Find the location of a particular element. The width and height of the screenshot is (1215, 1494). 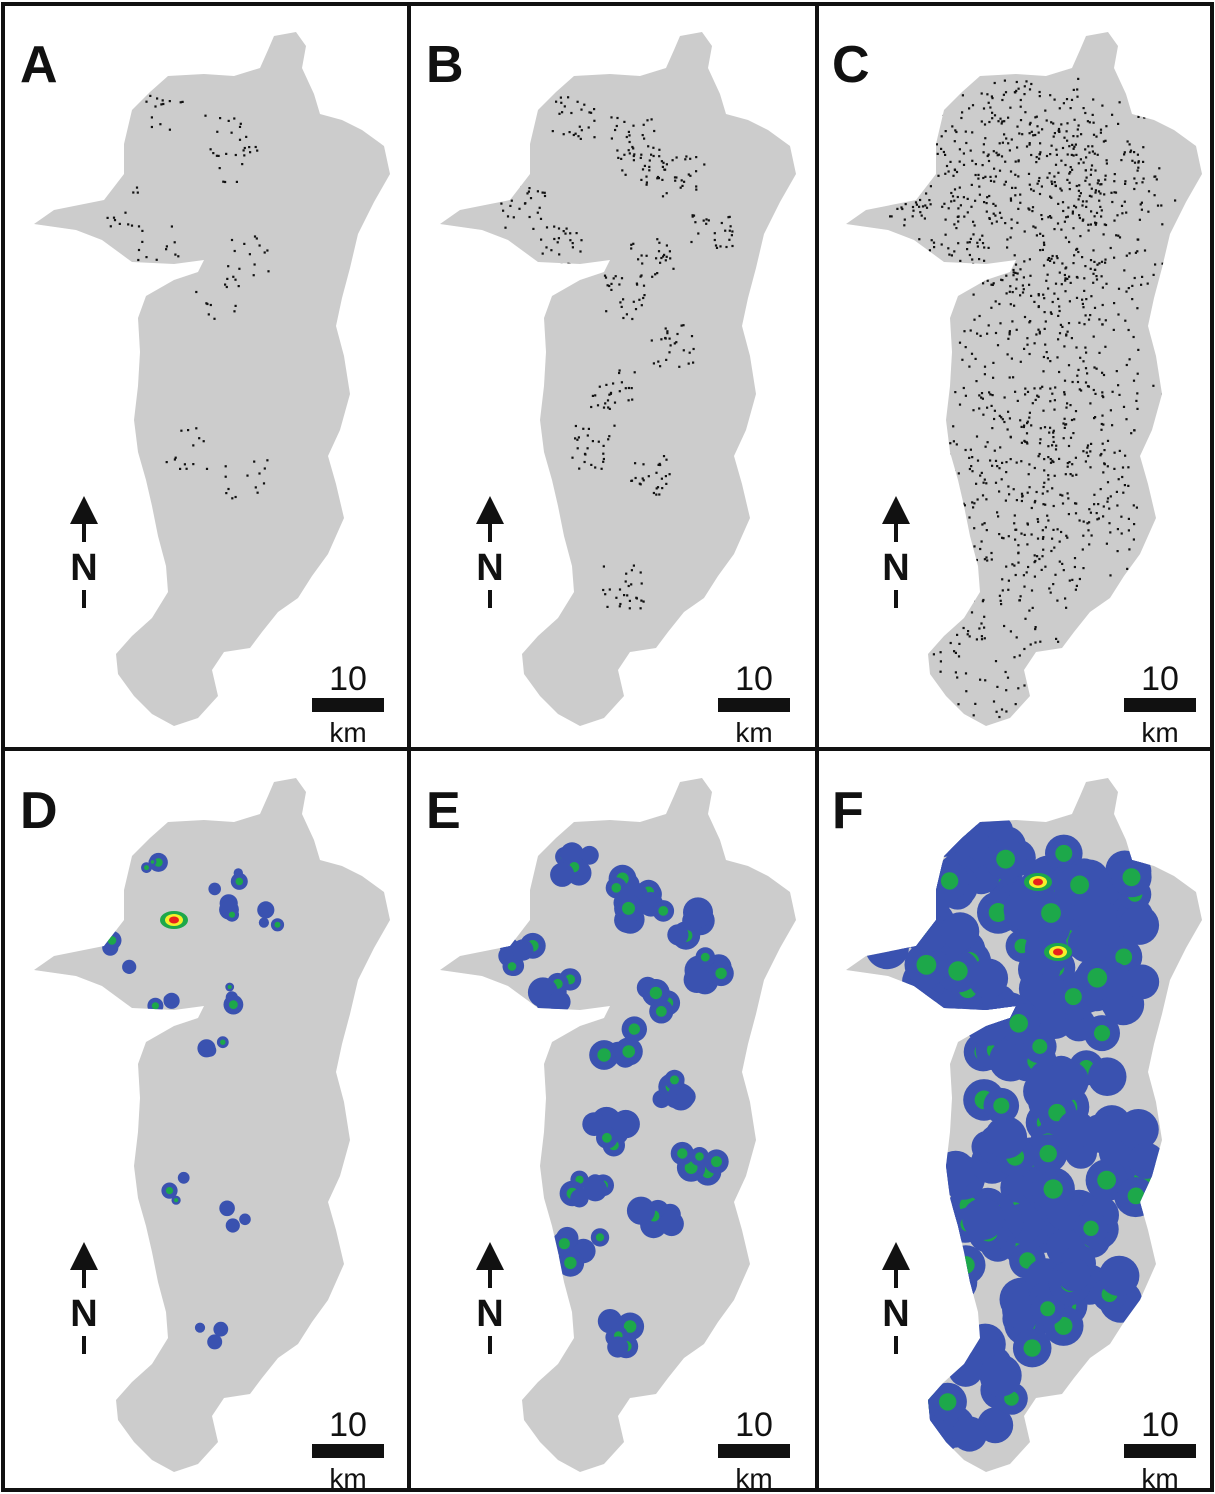

region-shape is located at coordinates (618, 379).